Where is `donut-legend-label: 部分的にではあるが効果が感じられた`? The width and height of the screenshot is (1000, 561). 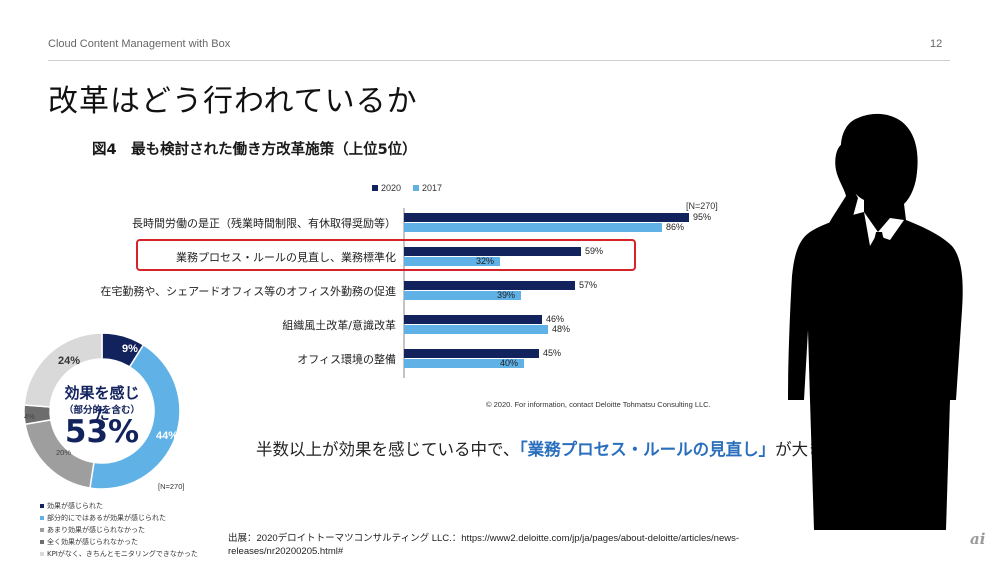
donut-legend-label: 部分的にではあるが効果が感じられた is located at coordinates (106, 518).